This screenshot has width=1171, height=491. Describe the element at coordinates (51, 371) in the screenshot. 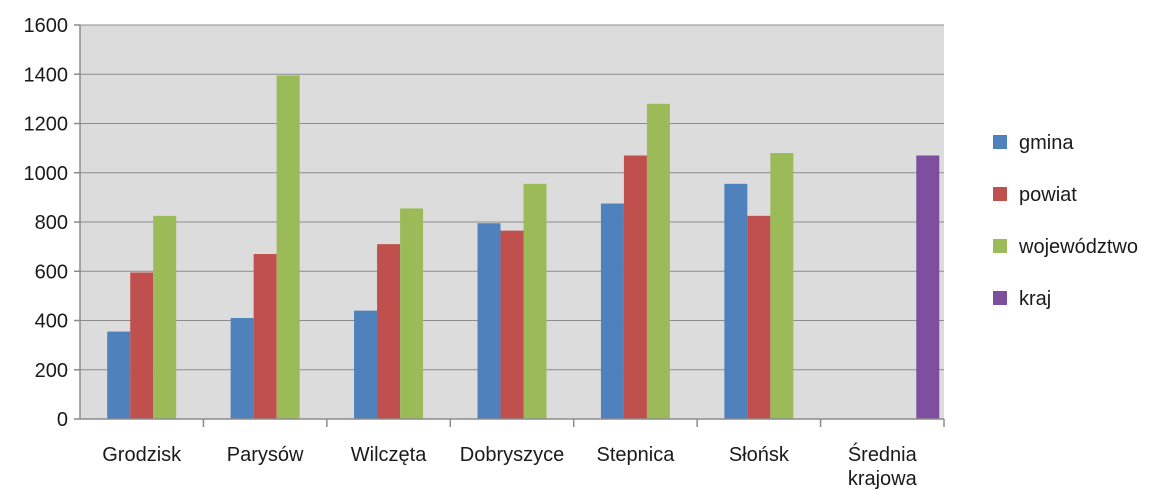

I see `y-tick-label: 200` at that location.